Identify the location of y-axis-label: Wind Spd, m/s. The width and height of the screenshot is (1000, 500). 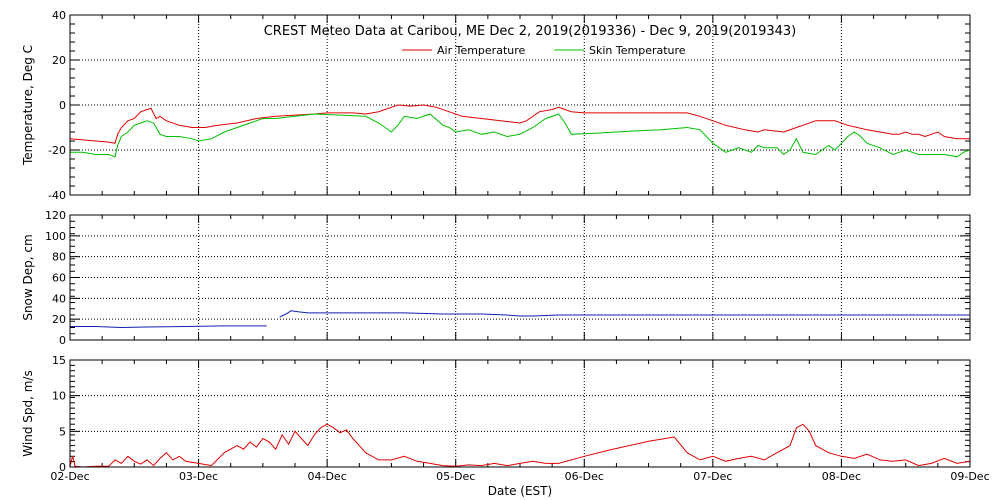
(28, 413).